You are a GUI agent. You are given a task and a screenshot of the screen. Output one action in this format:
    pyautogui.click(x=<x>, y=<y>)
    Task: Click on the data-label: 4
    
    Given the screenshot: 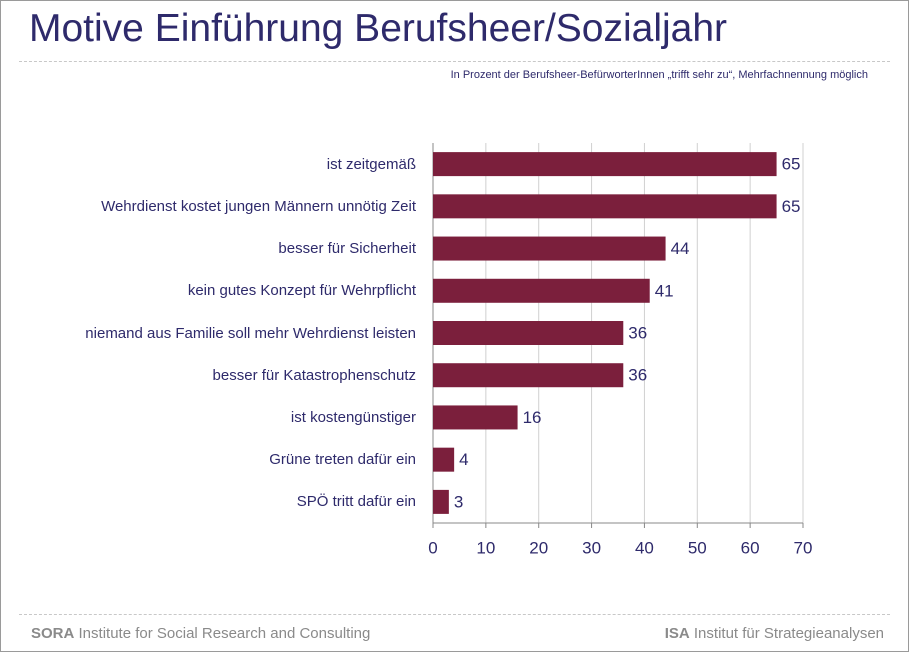 What is the action you would take?
    pyautogui.click(x=463, y=459)
    